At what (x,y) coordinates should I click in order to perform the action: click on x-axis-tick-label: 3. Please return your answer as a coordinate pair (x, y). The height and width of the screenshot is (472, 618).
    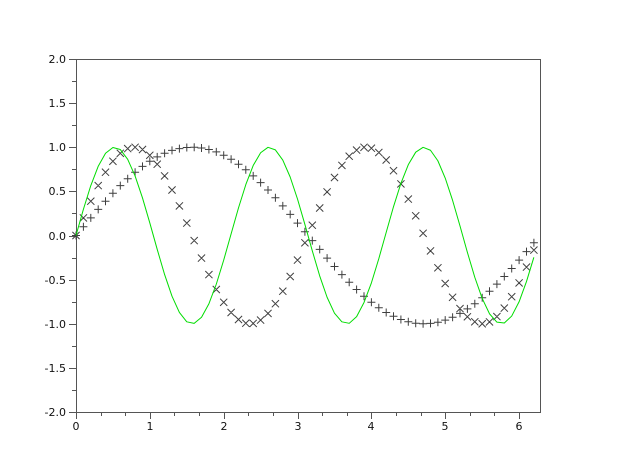
    Looking at the image, I should click on (298, 426).